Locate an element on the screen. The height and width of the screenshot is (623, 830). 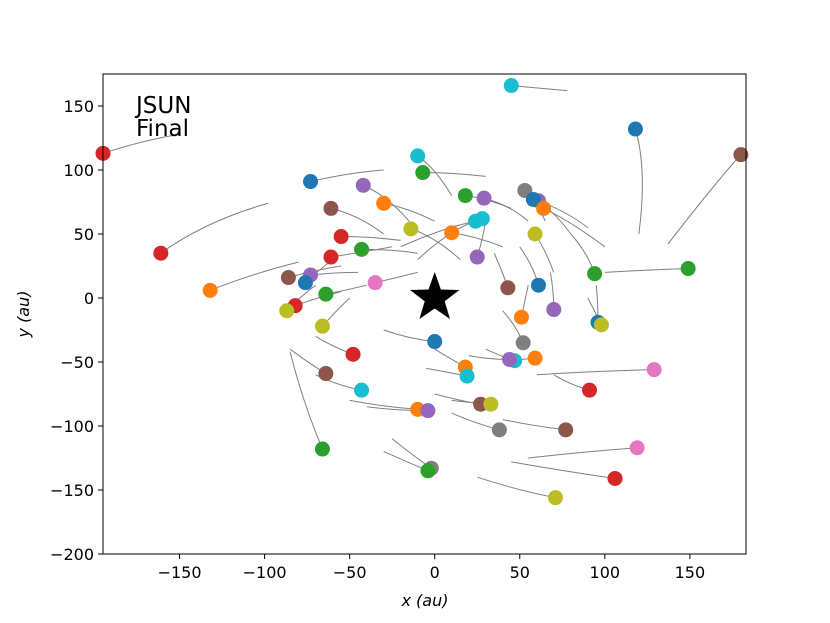
annotation-line-1: JSUN is located at coordinates (162, 106).